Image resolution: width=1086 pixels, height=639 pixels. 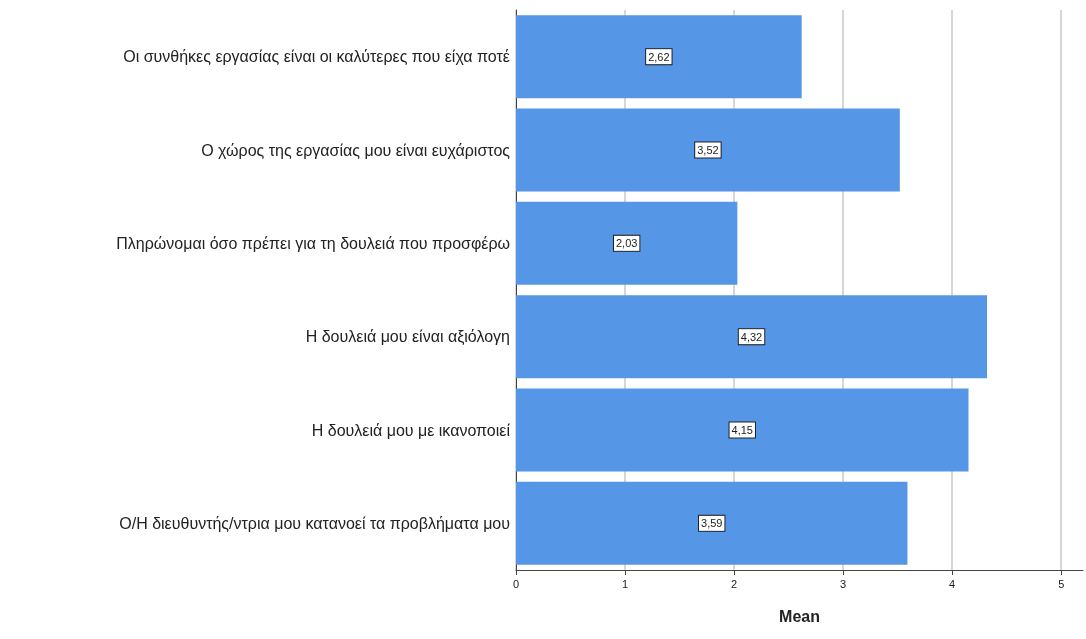 What do you see at coordinates (407, 337) in the screenshot?
I see `y-tick-label: Η δουλειά μου είναι αξιόλογη` at bounding box center [407, 337].